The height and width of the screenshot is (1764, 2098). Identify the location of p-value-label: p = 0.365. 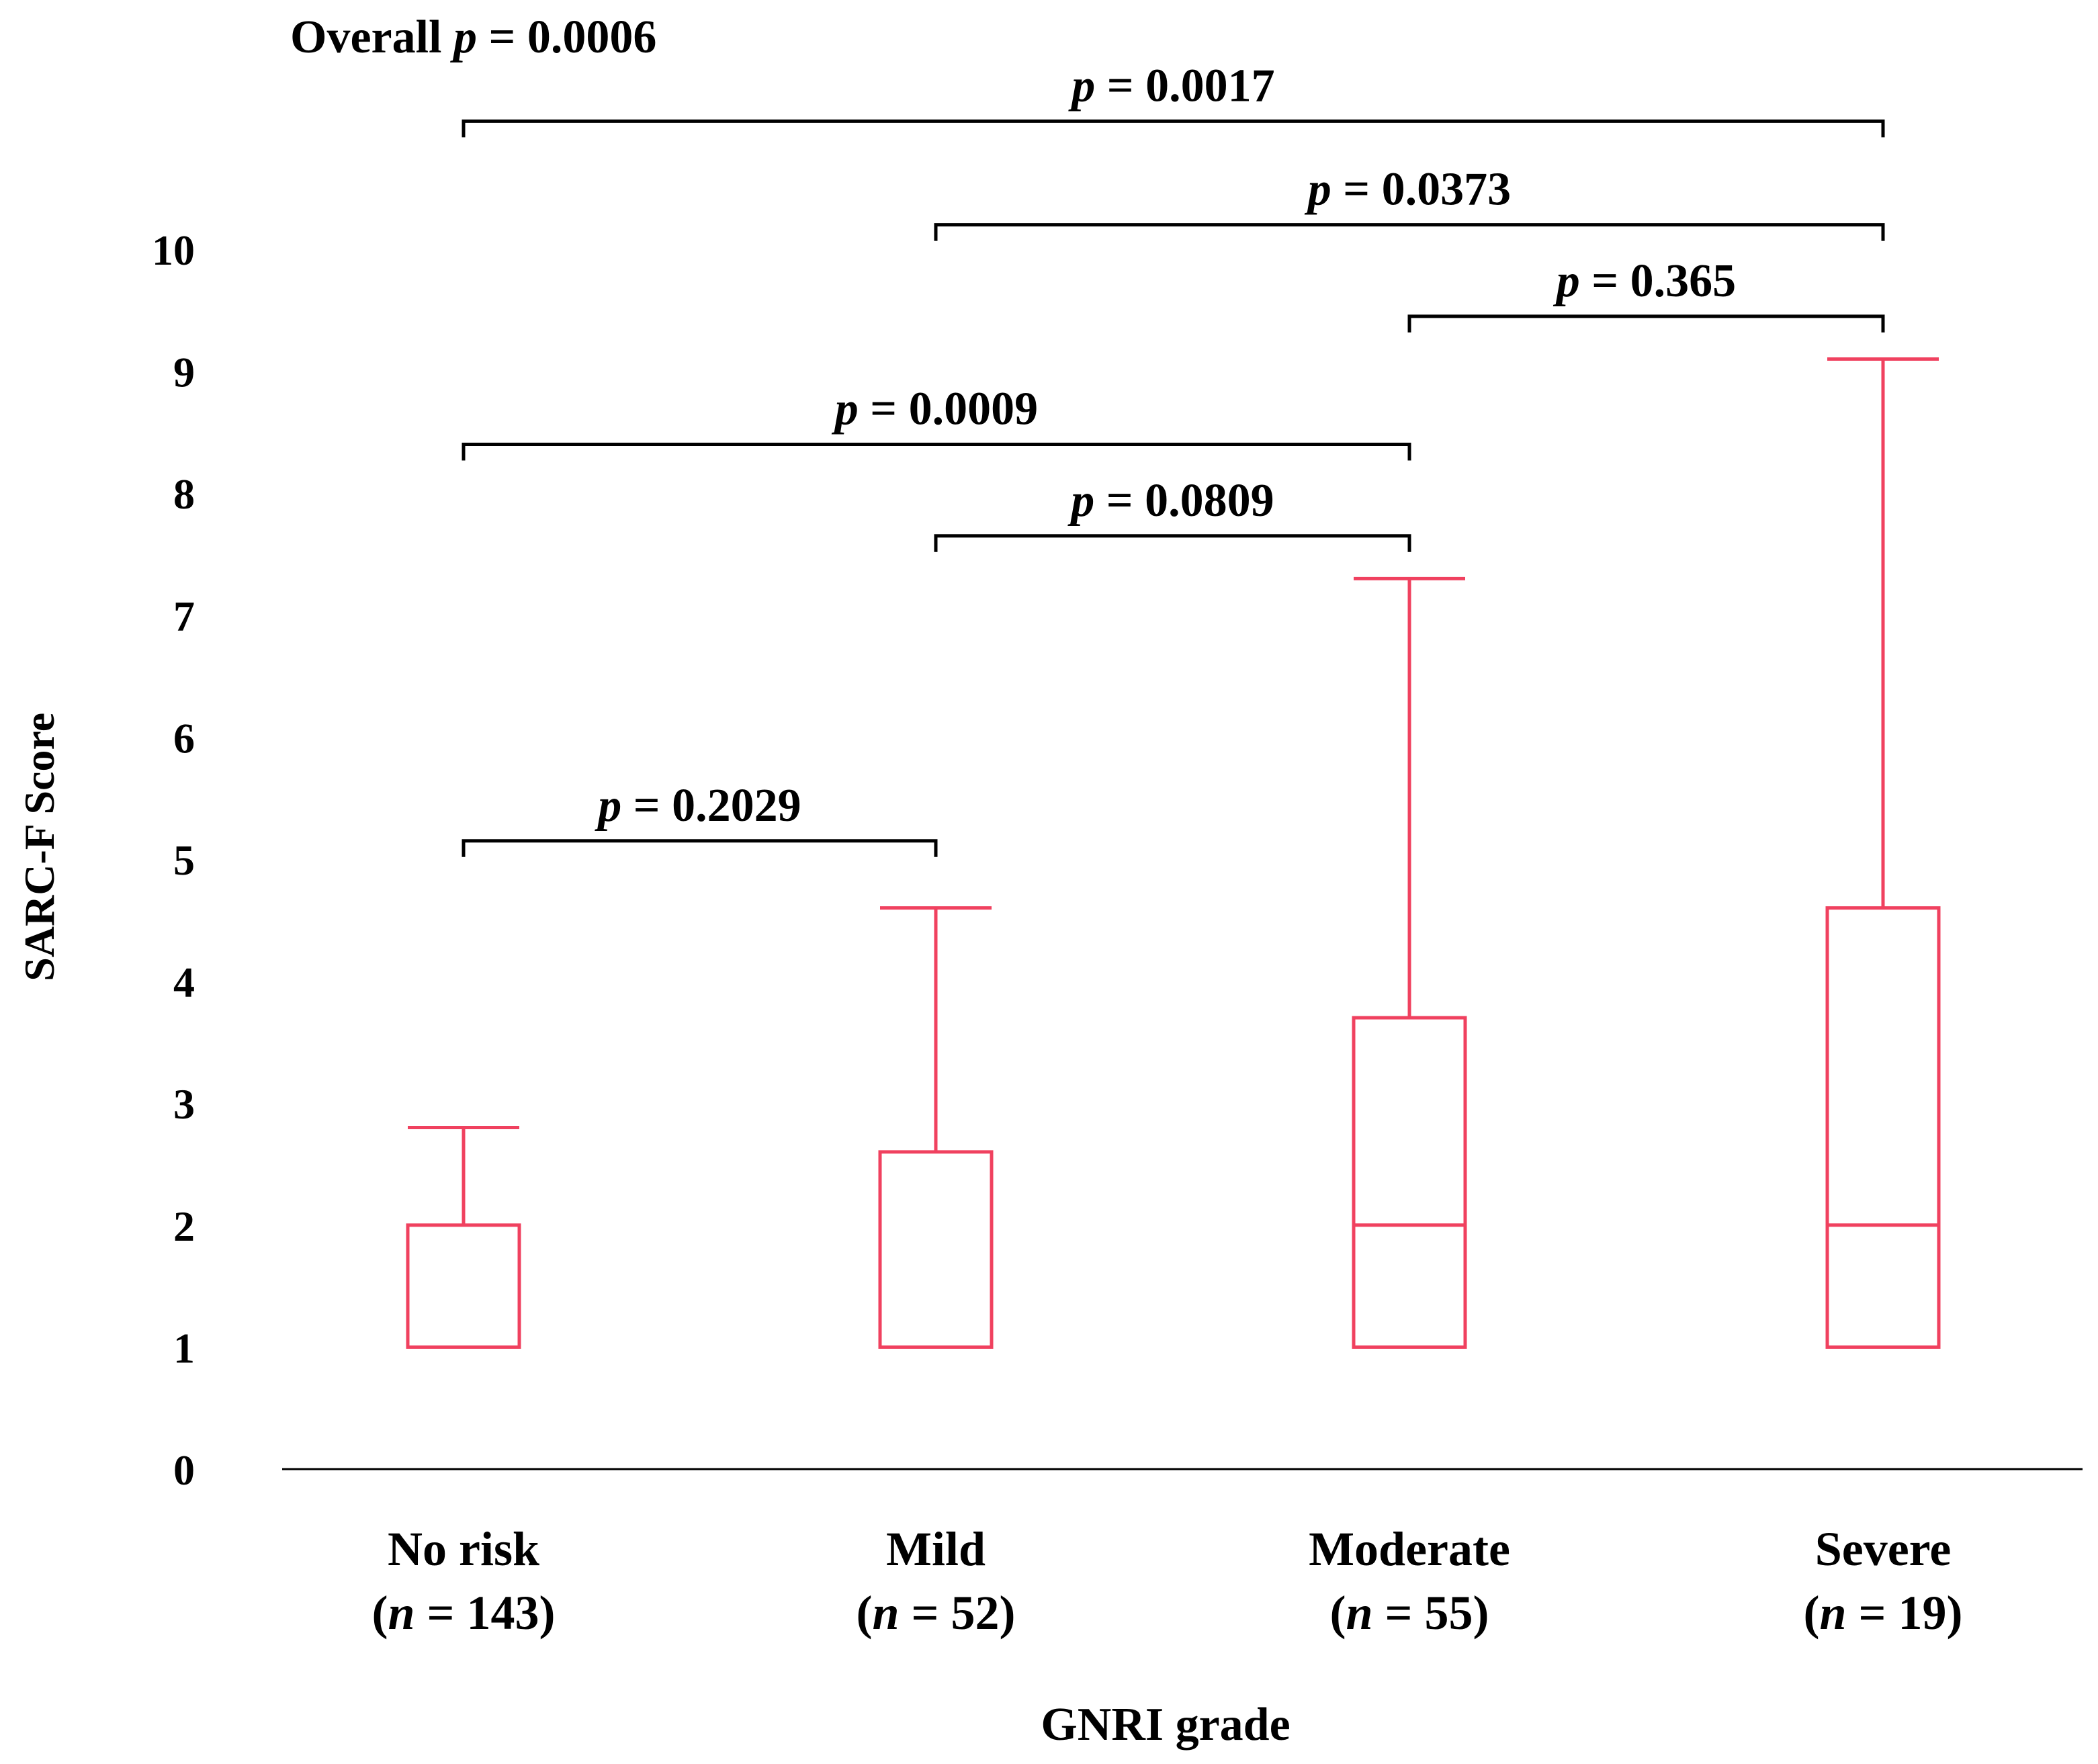
(1644, 281).